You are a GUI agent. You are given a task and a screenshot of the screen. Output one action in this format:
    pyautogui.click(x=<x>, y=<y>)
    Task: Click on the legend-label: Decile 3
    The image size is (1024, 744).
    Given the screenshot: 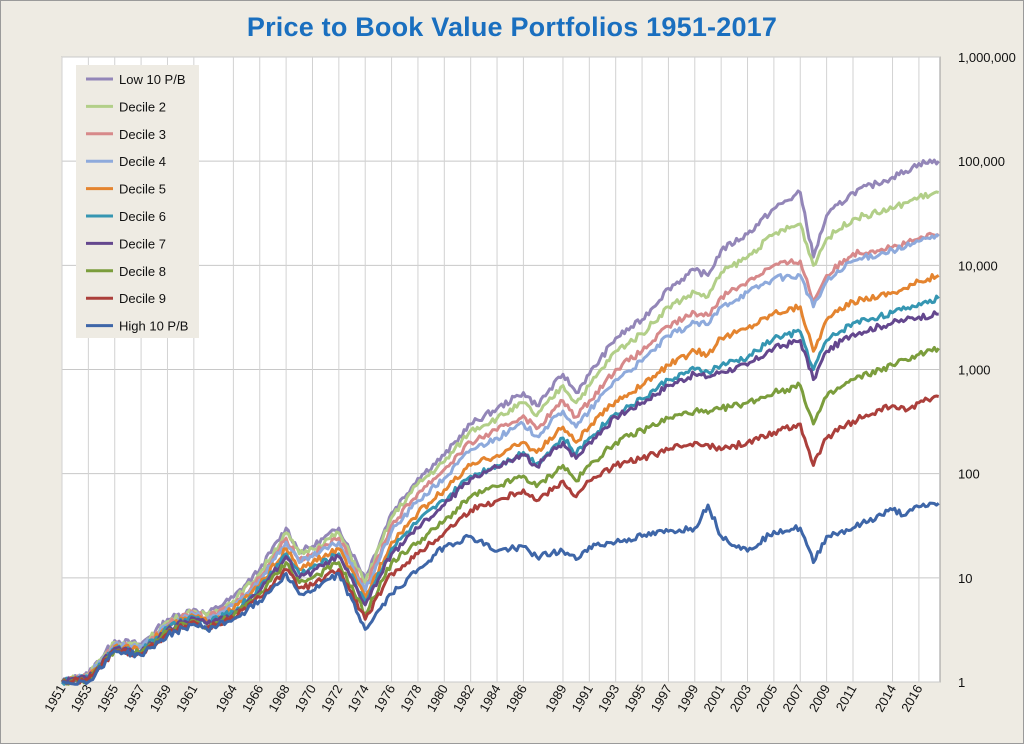 What is the action you would take?
    pyautogui.click(x=142, y=134)
    